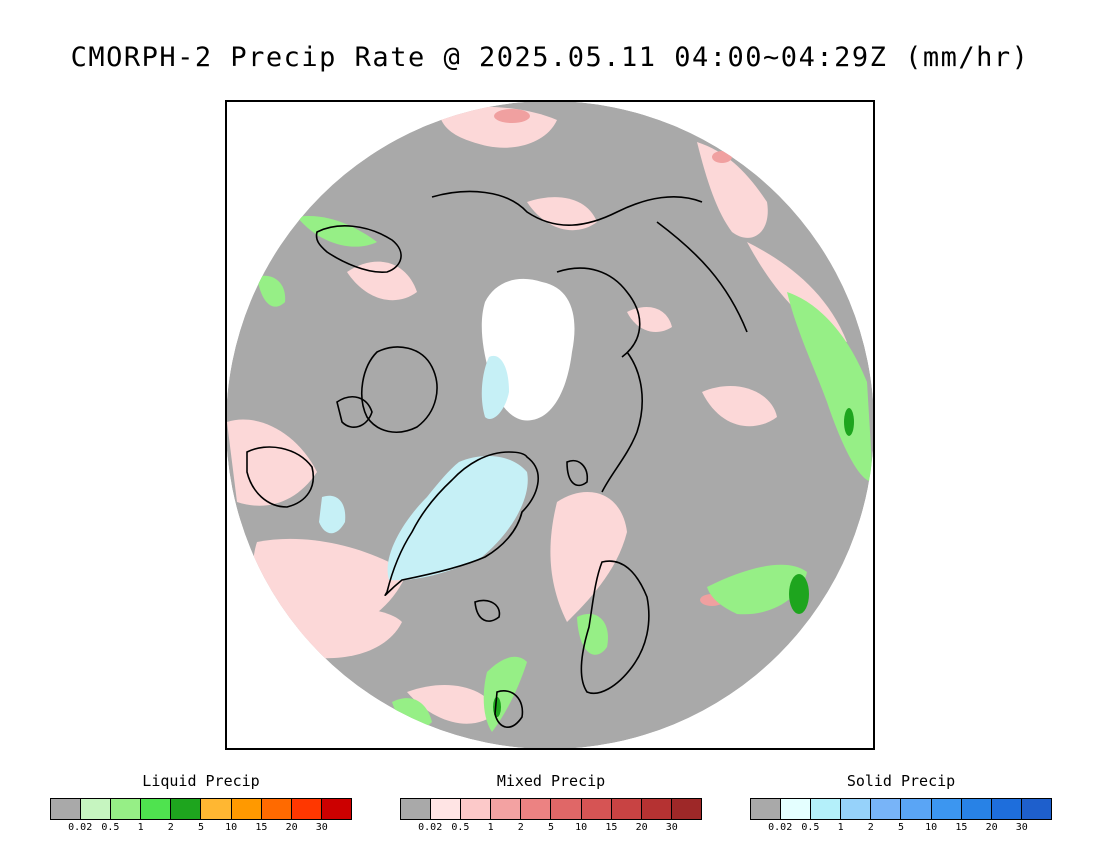 This screenshot has height=850, width=1100. I want to click on liquid-precip-cores, so click(673, 562).